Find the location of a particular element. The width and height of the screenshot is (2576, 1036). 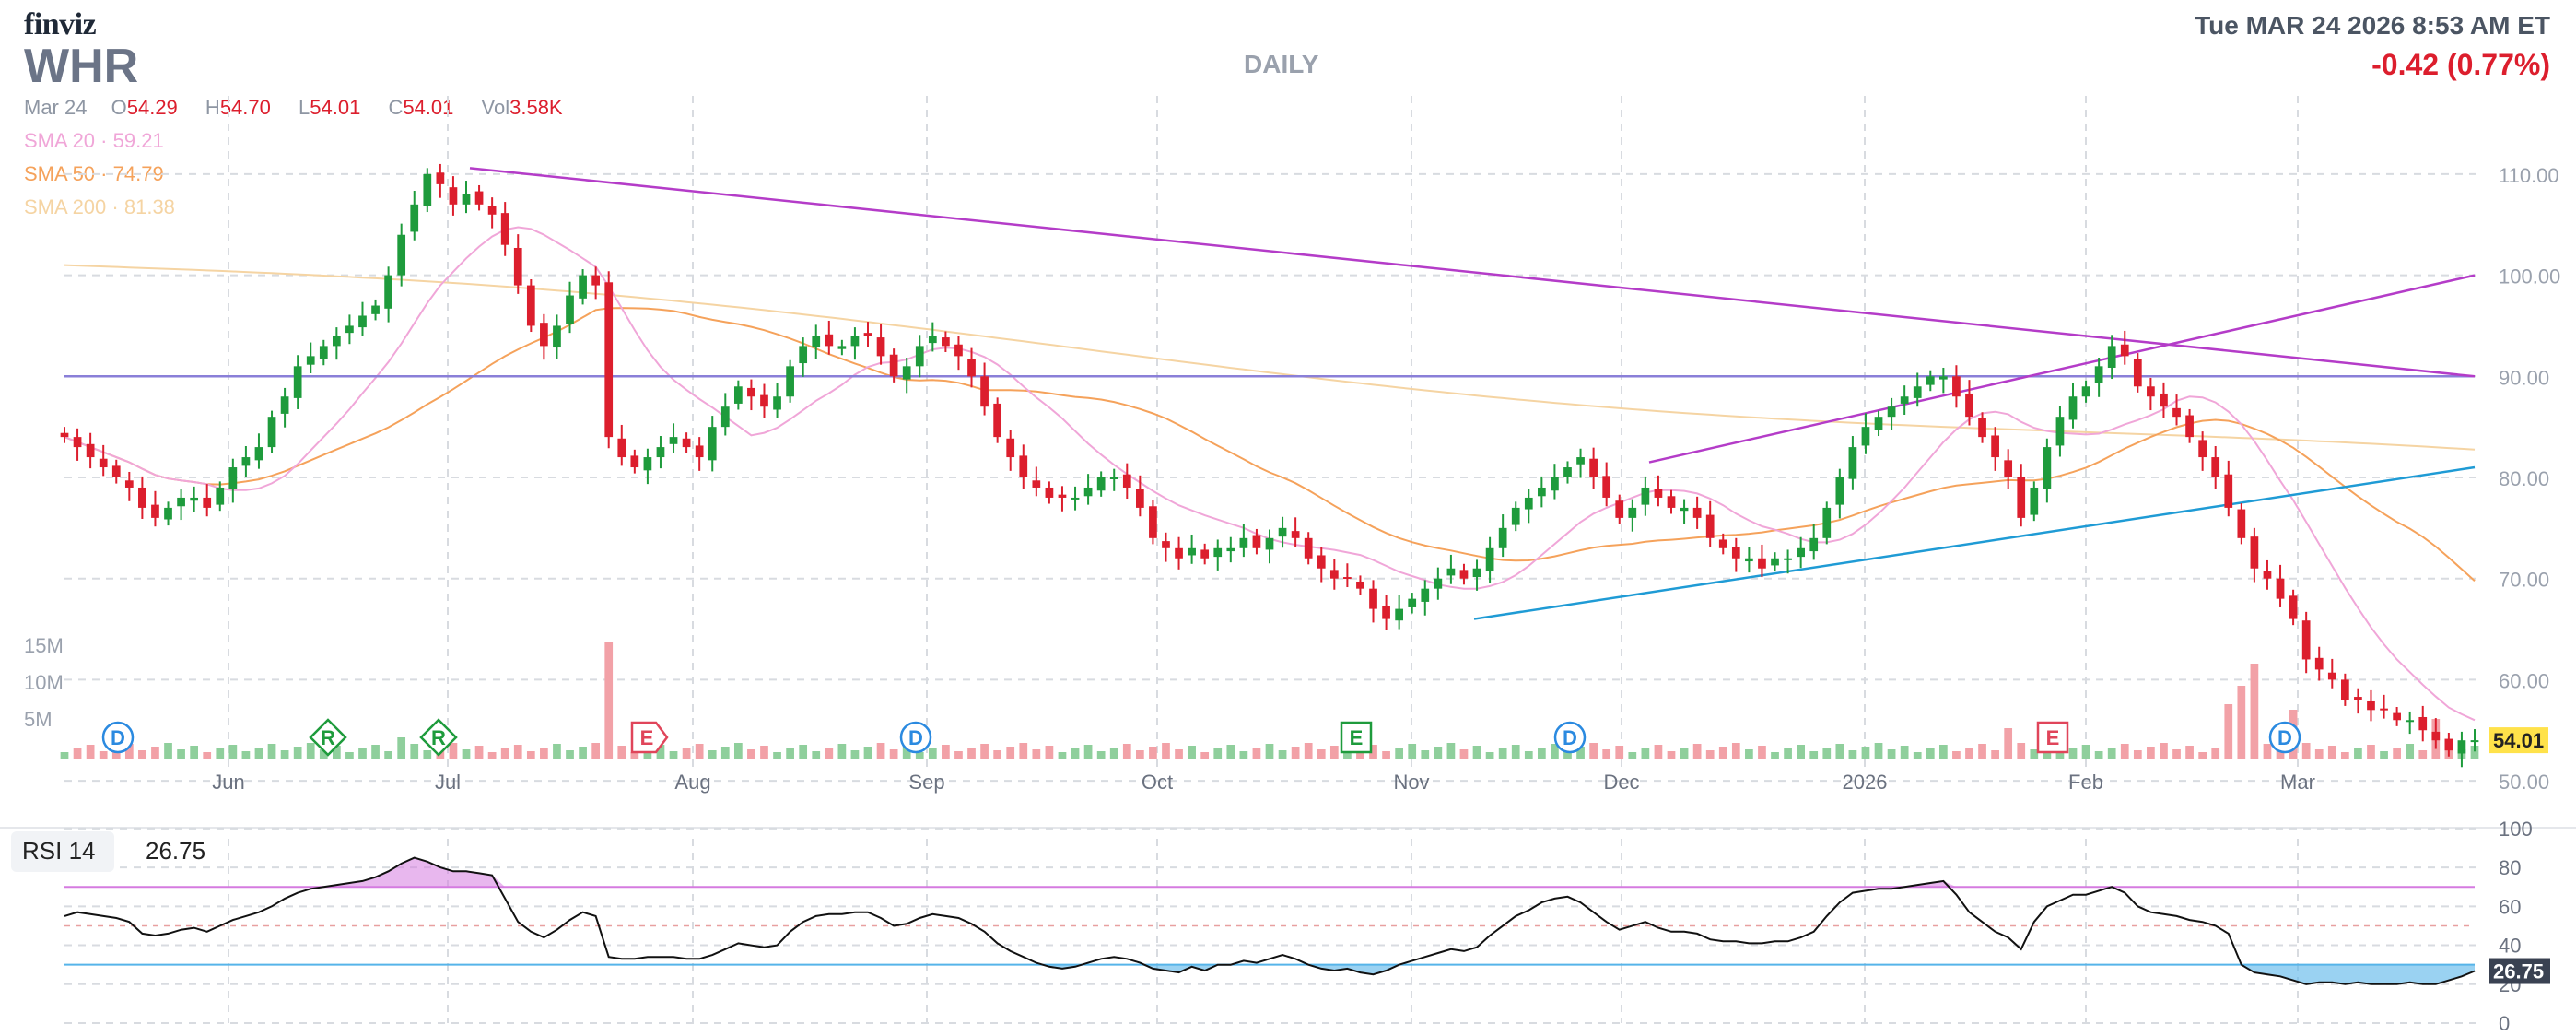

rsi-label-box is located at coordinates (63, 851).